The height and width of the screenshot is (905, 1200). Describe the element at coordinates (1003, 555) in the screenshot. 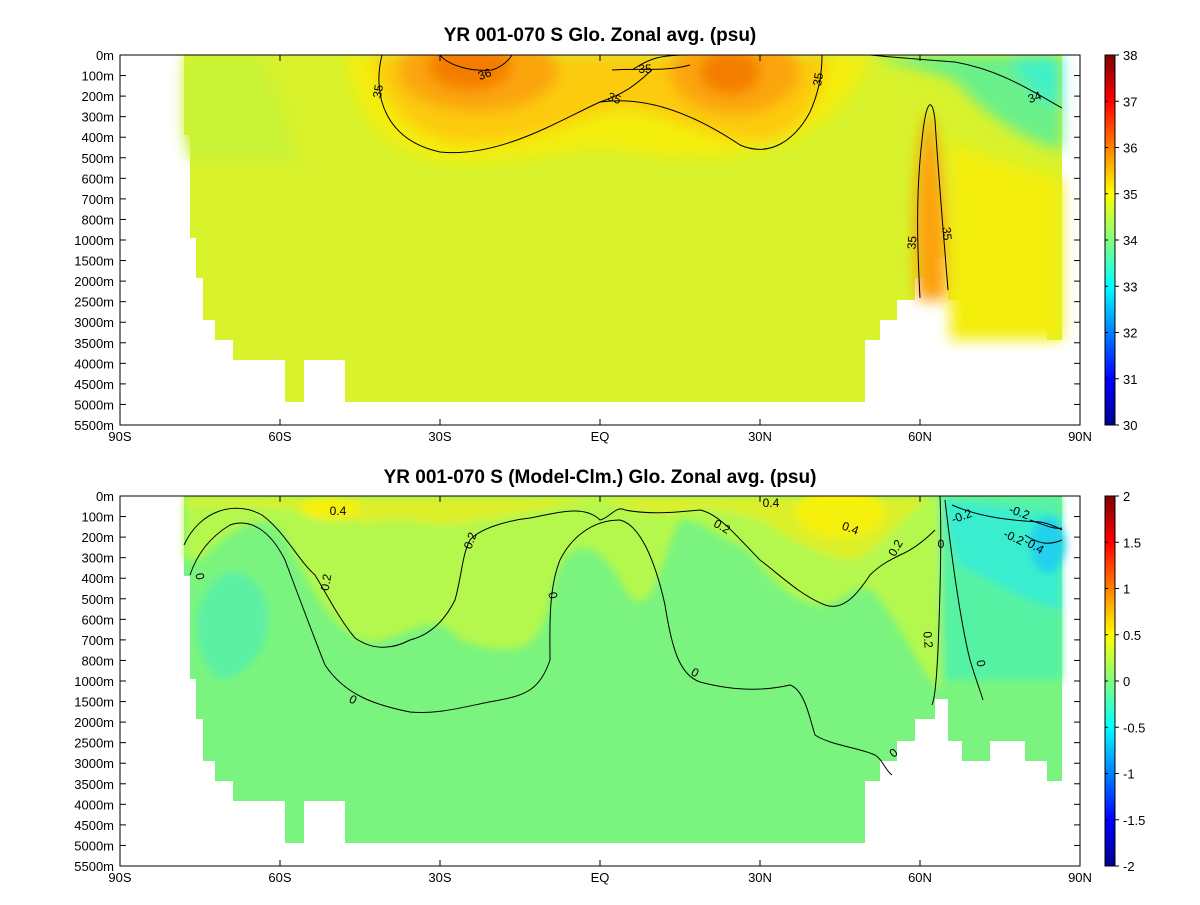

I see `arctic-negative-mid` at that location.